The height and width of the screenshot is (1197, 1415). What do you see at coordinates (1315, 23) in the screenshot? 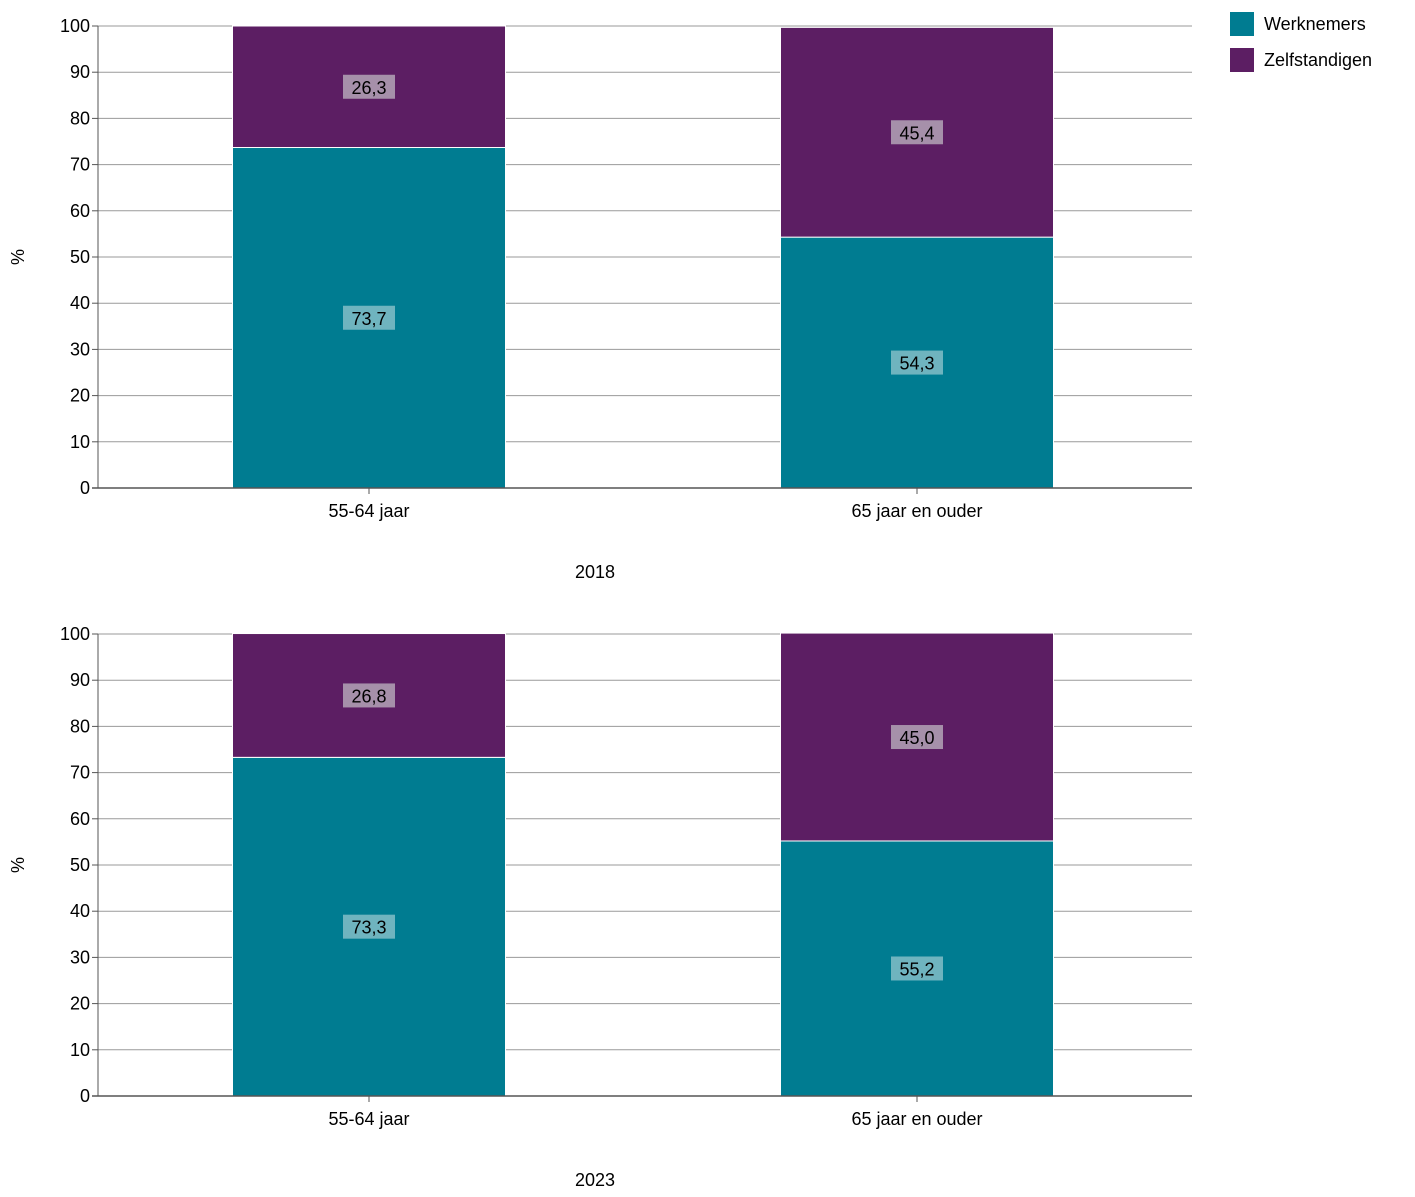
I see `legend-label-werknemers: Werknemers` at bounding box center [1315, 23].